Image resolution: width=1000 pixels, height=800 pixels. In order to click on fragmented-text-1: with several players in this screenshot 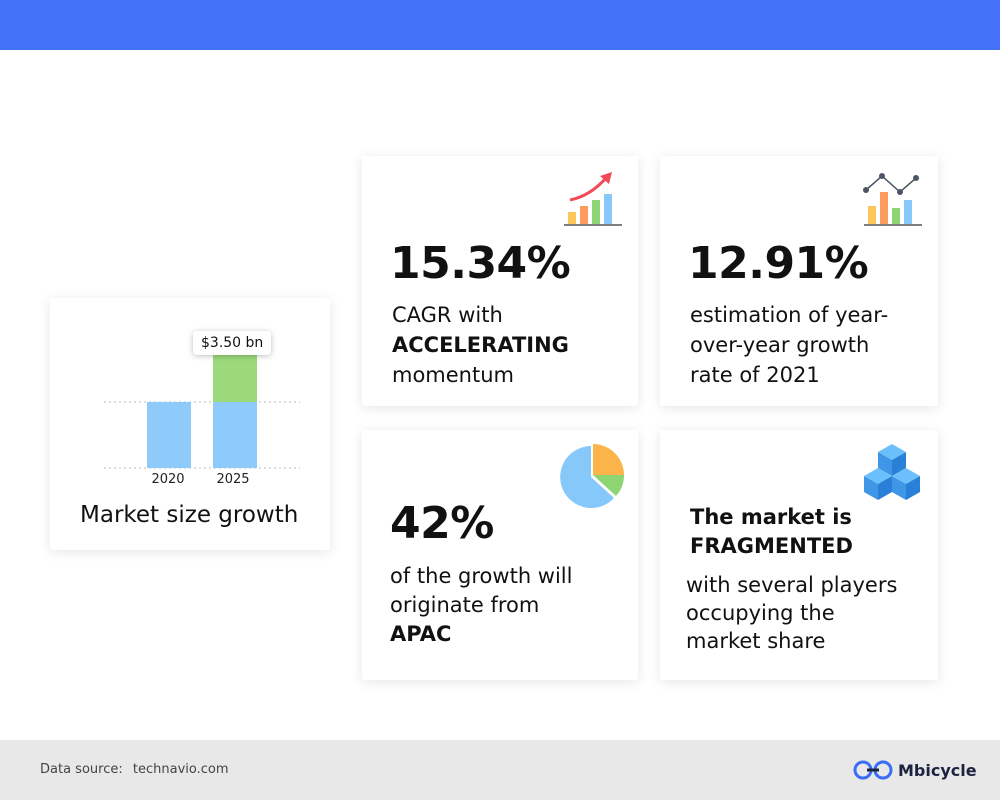, I will do `click(792, 585)`.